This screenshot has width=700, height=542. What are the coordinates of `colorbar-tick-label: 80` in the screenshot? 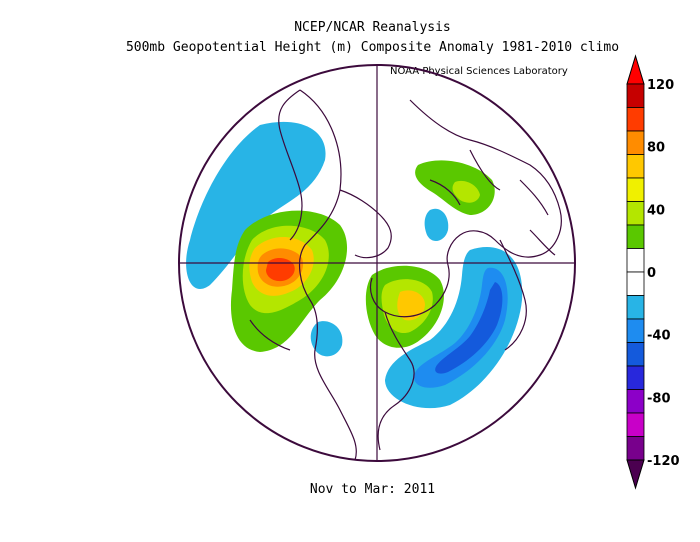 It's located at (656, 148).